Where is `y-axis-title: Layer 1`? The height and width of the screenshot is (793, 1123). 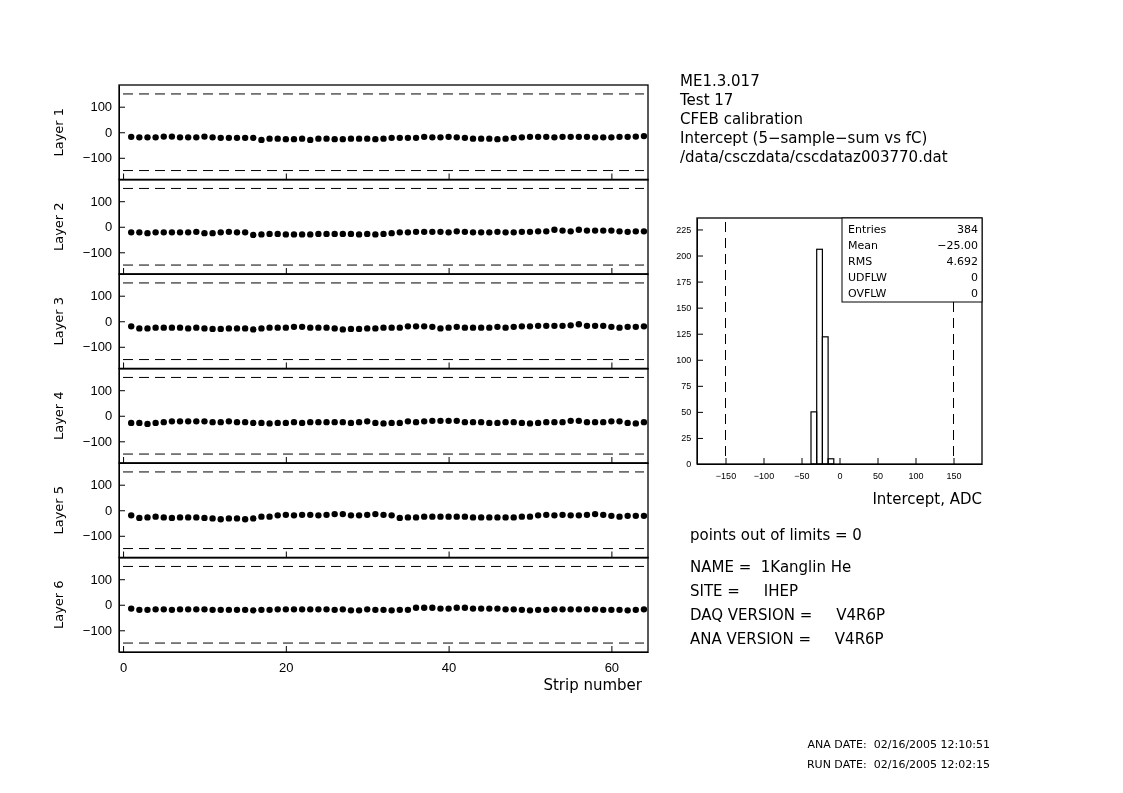 y-axis-title: Layer 1 is located at coordinates (58, 132).